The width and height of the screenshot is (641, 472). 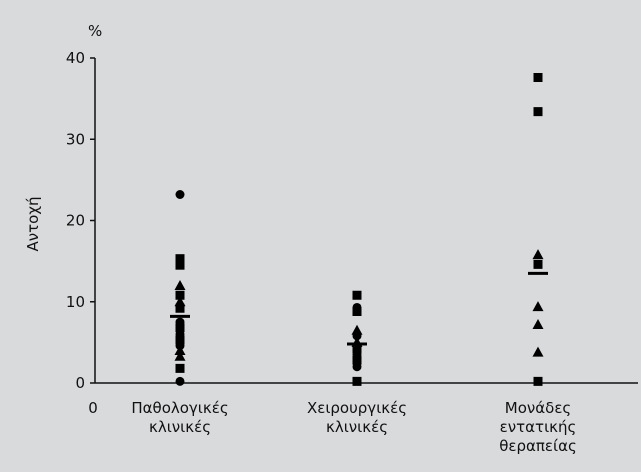 What do you see at coordinates (75, 221) in the screenshot?
I see `y-tick-label: 20` at bounding box center [75, 221].